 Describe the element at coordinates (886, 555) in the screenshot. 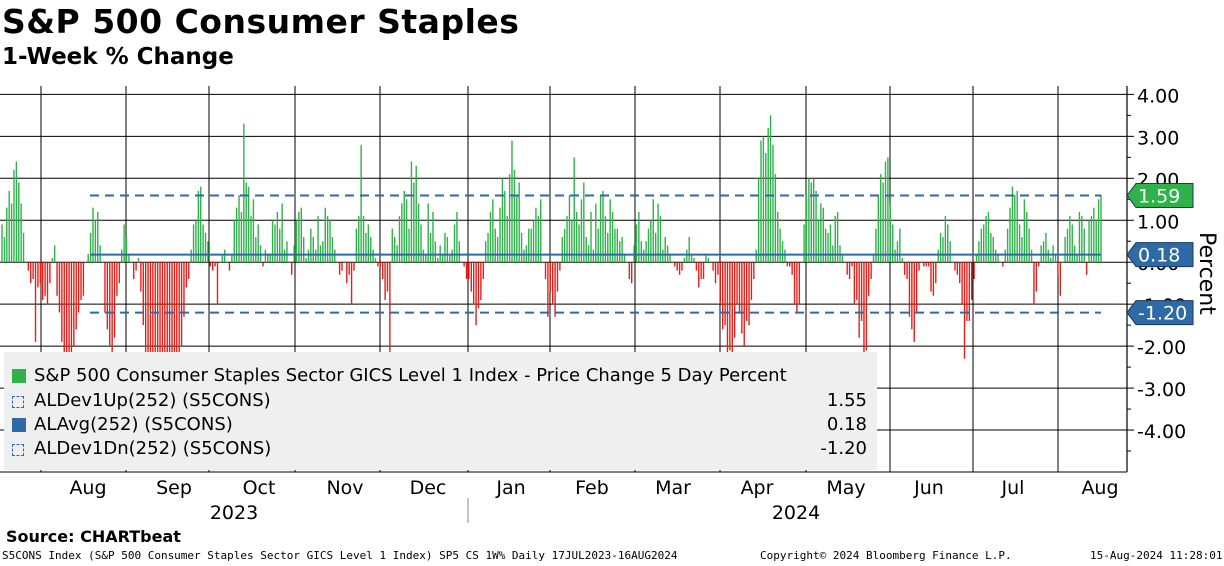

I see `footer-copyright: Copyright© 2024 Bloomberg Finance L.P.` at that location.